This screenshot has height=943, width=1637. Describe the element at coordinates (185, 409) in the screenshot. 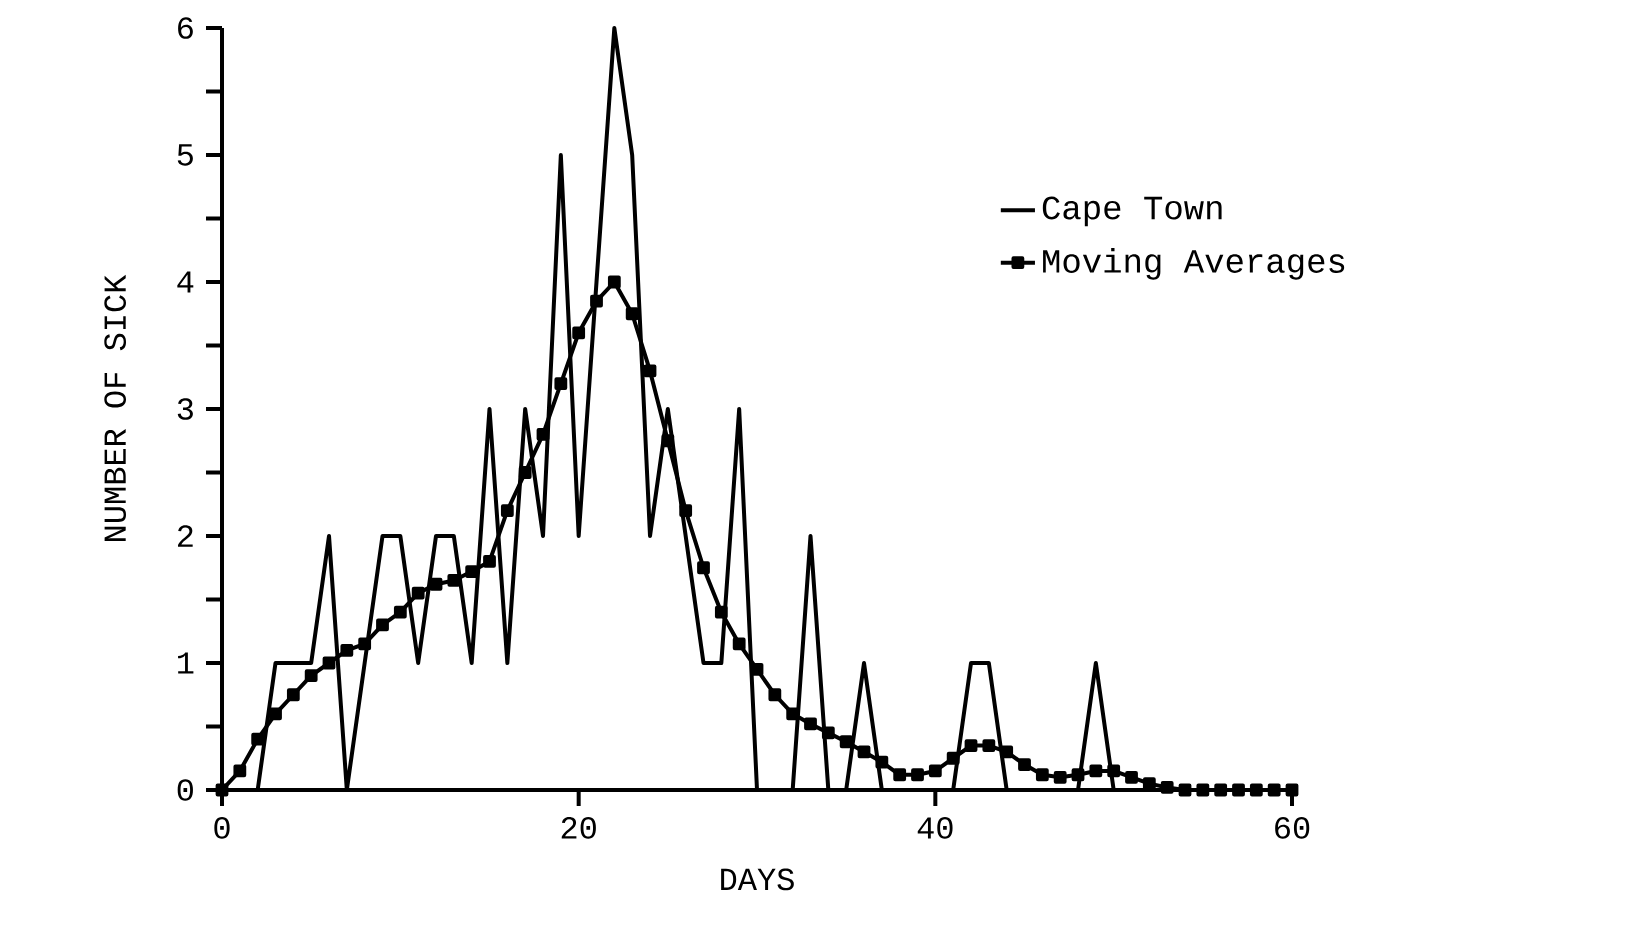

I see `y-tick-label: 3` at that location.